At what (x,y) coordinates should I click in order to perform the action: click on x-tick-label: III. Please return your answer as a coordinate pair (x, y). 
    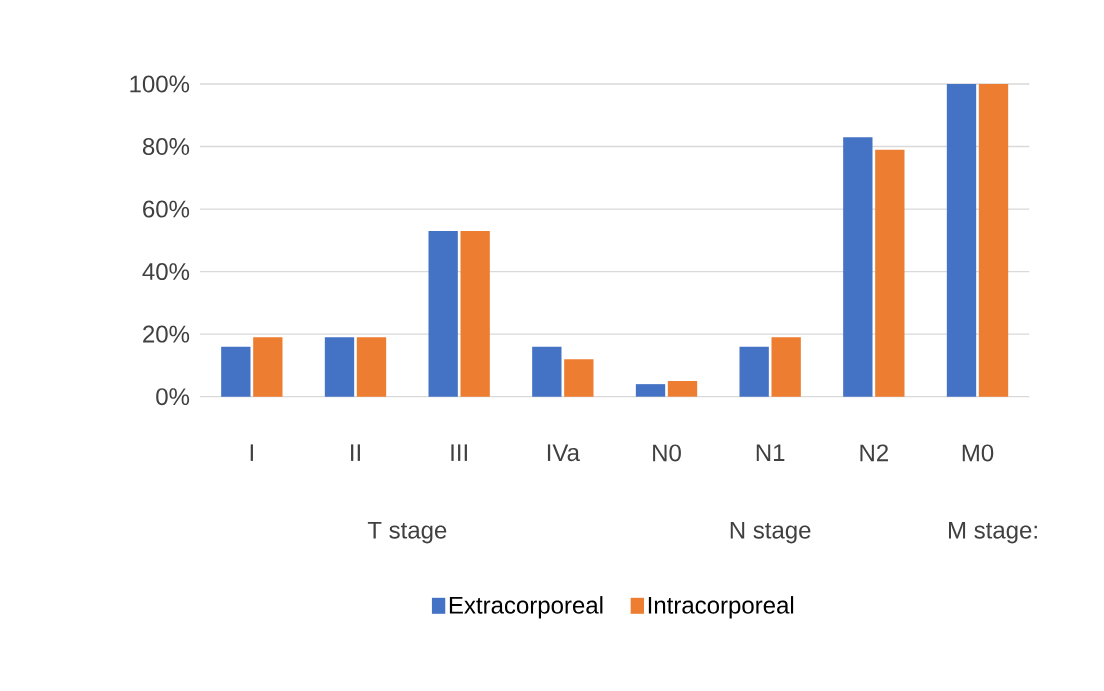
    Looking at the image, I should click on (459, 453).